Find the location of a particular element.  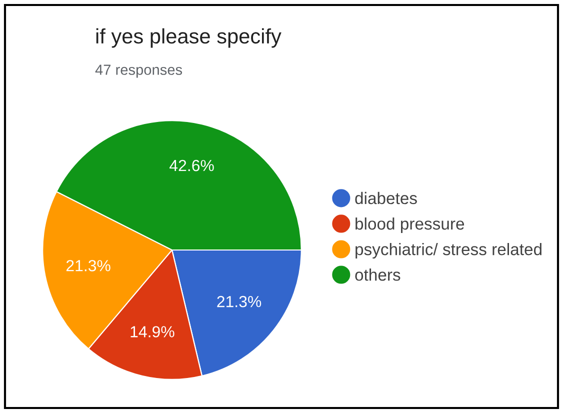

legend-label: diabetes is located at coordinates (386, 198).